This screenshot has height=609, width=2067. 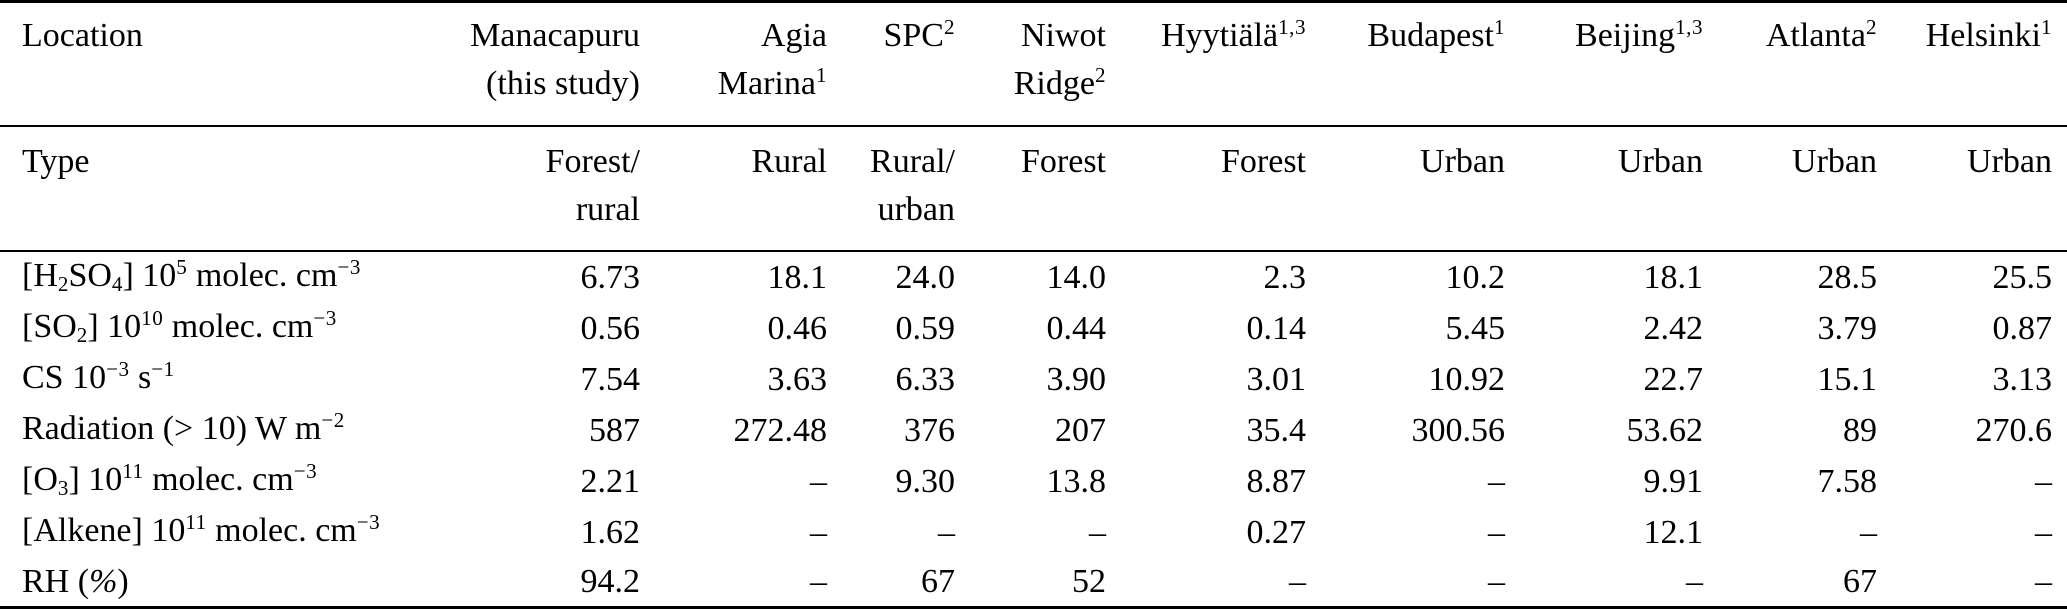 What do you see at coordinates (1276, 328) in the screenshot?
I see `data-cell: 0.14` at bounding box center [1276, 328].